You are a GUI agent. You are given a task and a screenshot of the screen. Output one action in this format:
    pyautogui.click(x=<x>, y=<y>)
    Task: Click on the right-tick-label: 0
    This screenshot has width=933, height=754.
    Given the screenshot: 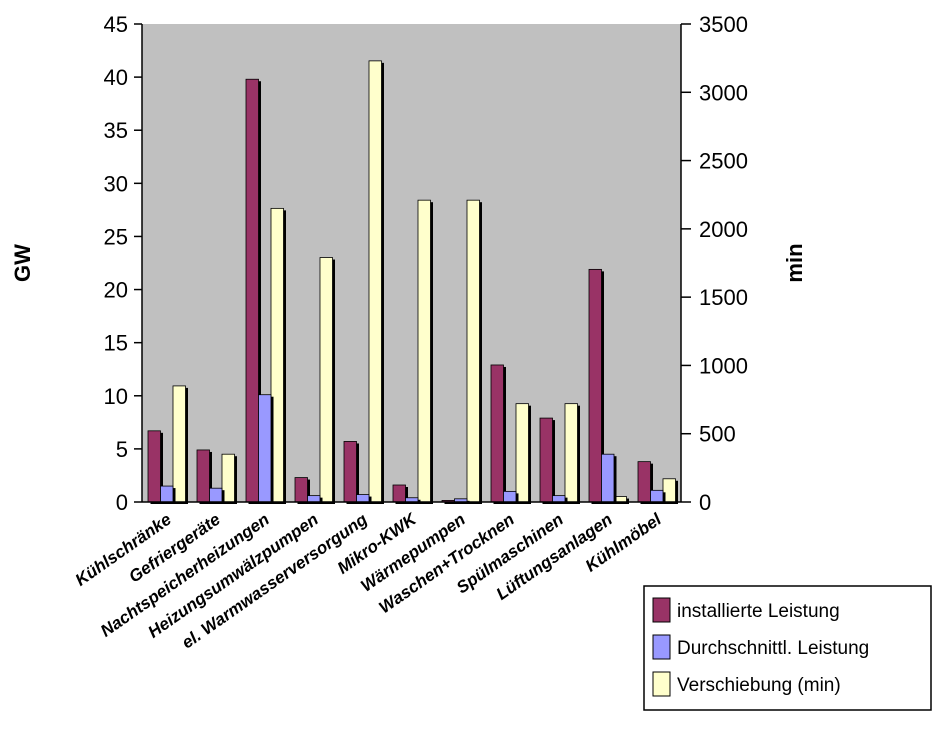 What is the action you would take?
    pyautogui.click(x=705, y=502)
    